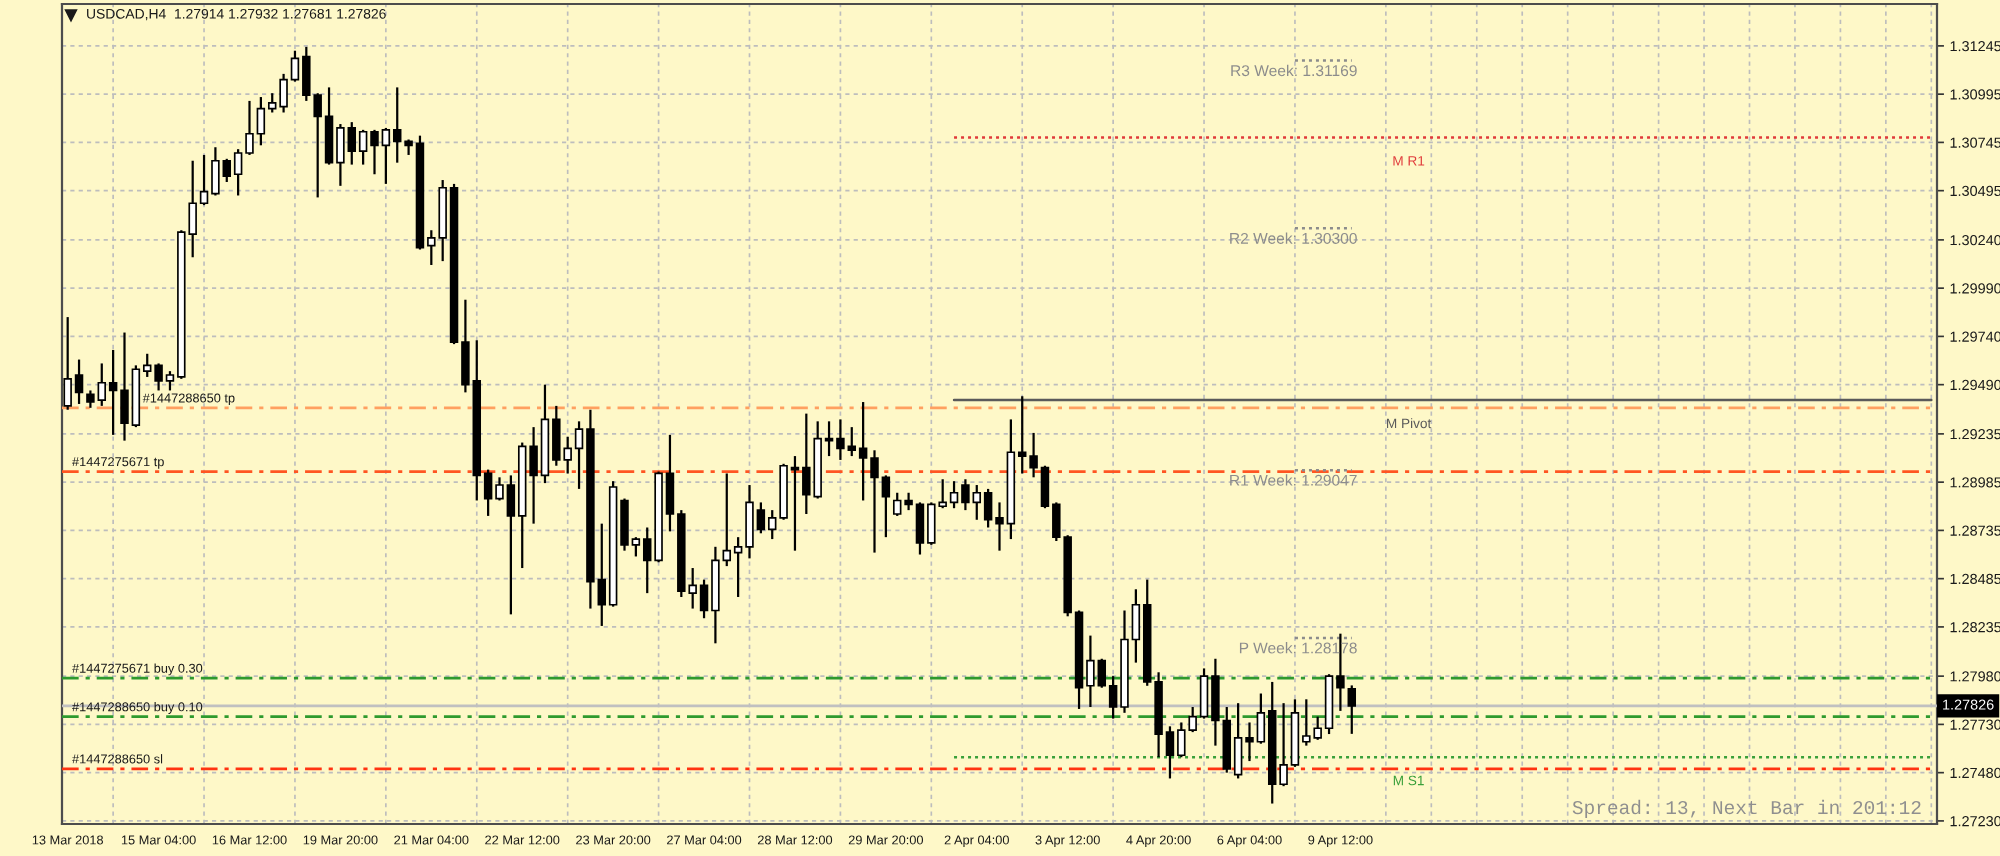 The height and width of the screenshot is (856, 2000). What do you see at coordinates (1746, 808) in the screenshot?
I see `annotation: Spread: 13, Next Bar in 201:12` at bounding box center [1746, 808].